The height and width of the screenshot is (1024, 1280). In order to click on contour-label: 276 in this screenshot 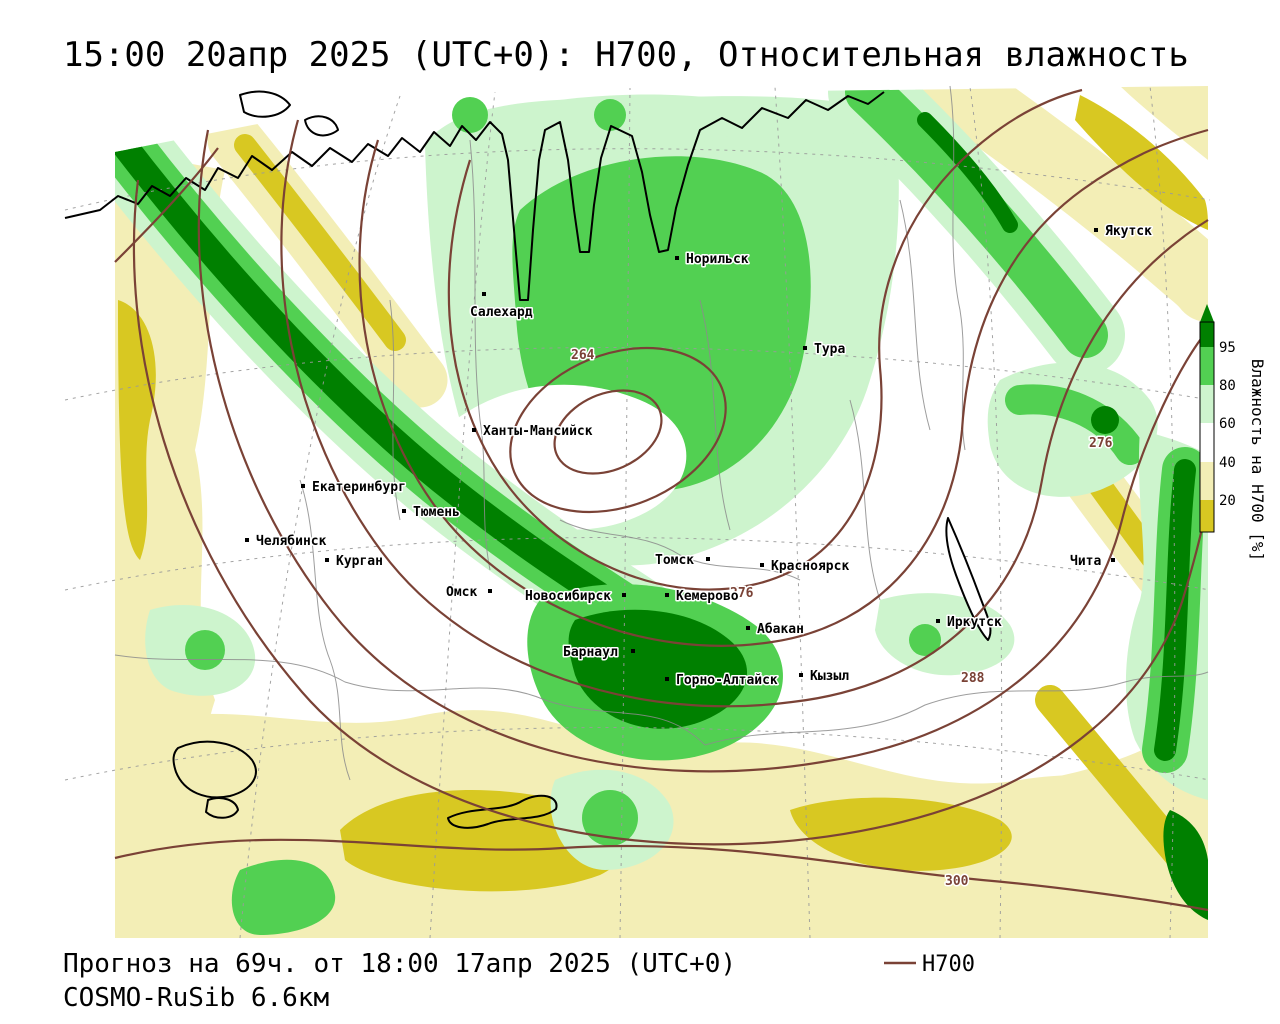, I will do `click(1101, 443)`.